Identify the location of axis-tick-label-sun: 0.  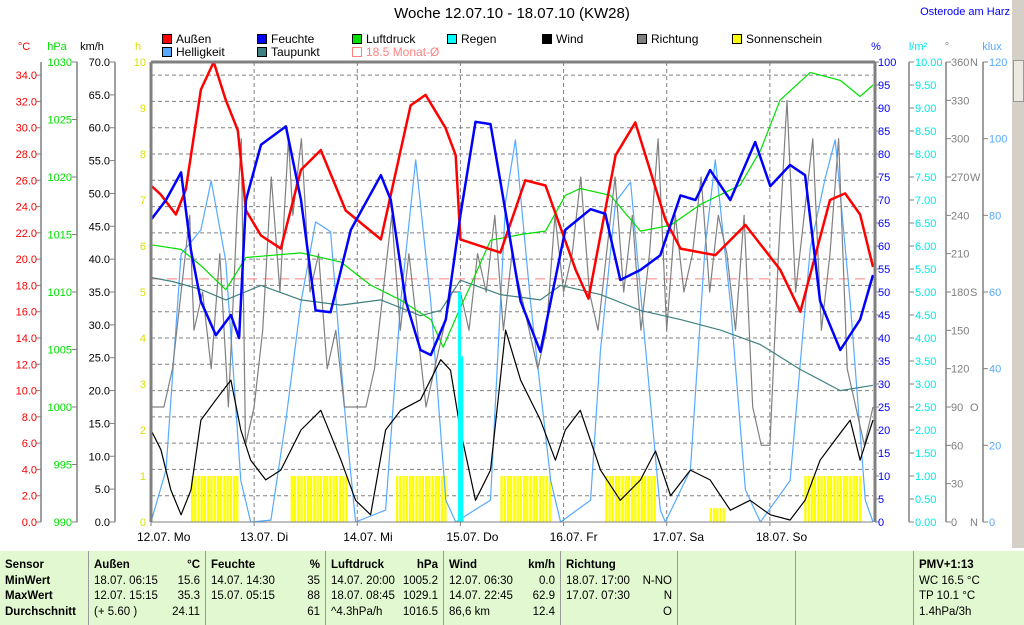
(143, 523).